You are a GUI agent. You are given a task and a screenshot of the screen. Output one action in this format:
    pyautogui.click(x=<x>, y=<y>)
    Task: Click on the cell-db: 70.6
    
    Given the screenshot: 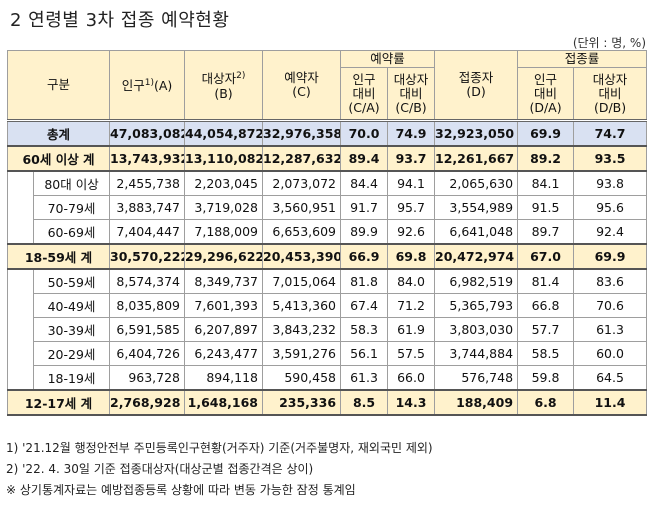 What is the action you would take?
    pyautogui.click(x=610, y=305)
    